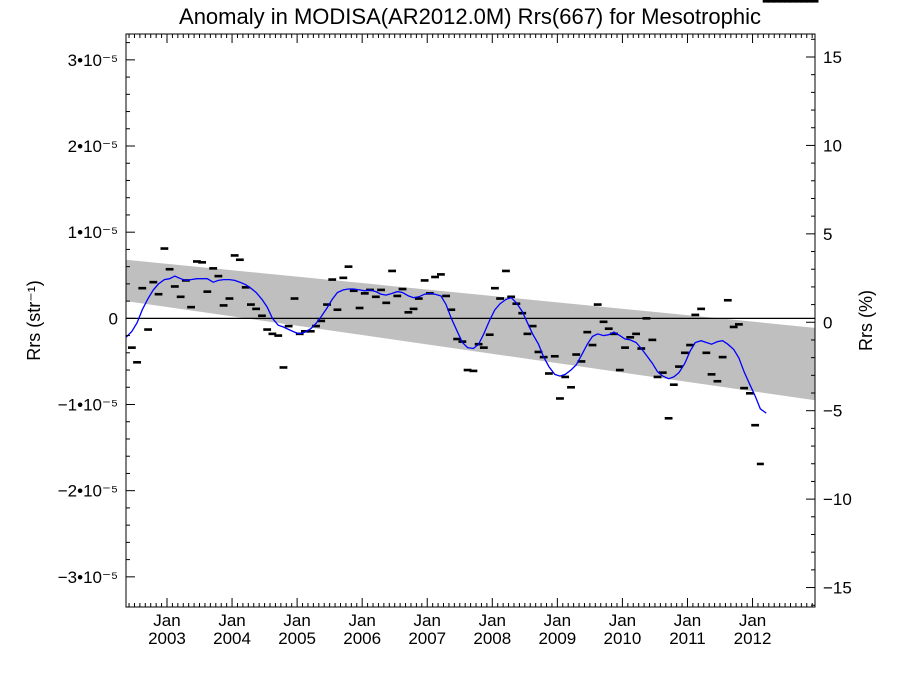 This screenshot has width=900, height=675. What do you see at coordinates (297, 638) in the screenshot?
I see `x-tick-year: 2005` at bounding box center [297, 638].